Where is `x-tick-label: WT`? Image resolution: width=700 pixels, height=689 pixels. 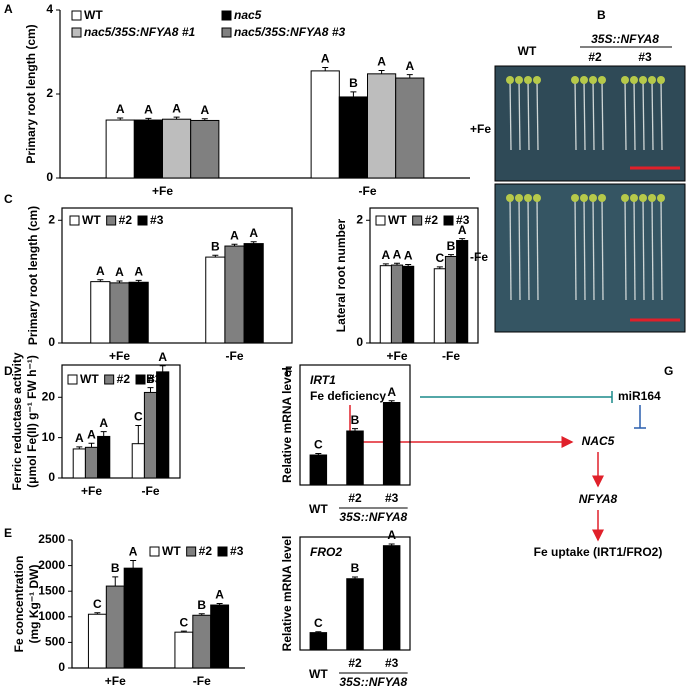
x-tick-label: WT is located at coordinates (318, 674).